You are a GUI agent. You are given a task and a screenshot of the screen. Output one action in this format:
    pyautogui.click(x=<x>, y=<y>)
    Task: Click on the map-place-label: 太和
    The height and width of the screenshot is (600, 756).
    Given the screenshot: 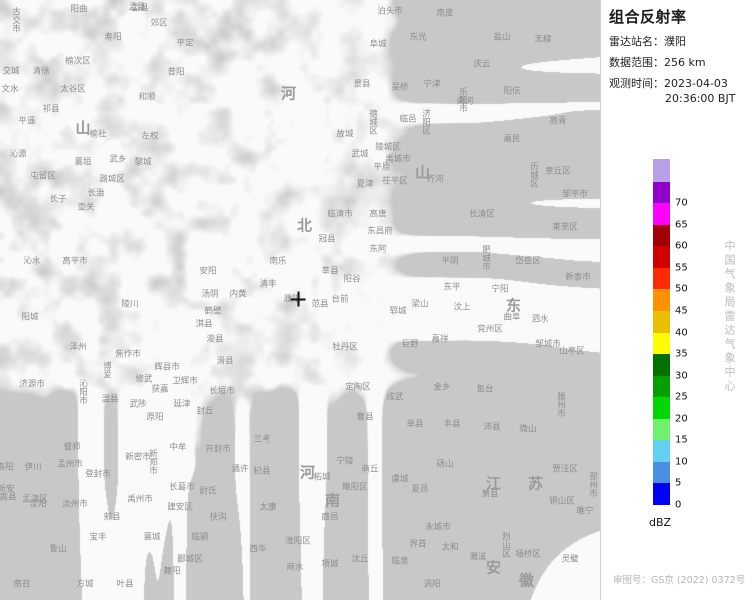 What is the action you would take?
    pyautogui.click(x=450, y=547)
    